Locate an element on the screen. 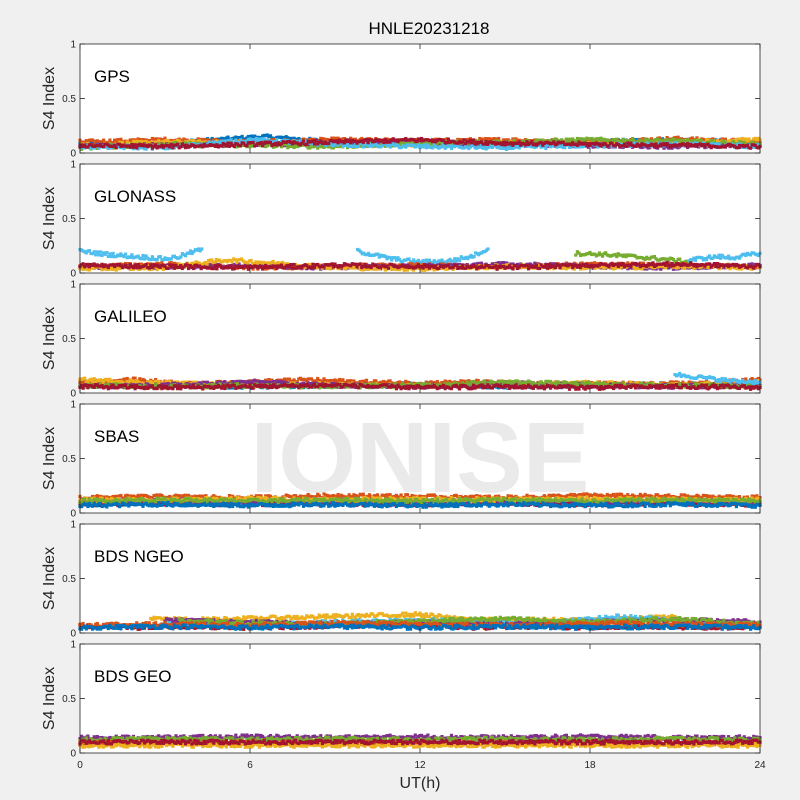 The width and height of the screenshot is (800, 800). y-tick-label: 0.5 is located at coordinates (69, 99).